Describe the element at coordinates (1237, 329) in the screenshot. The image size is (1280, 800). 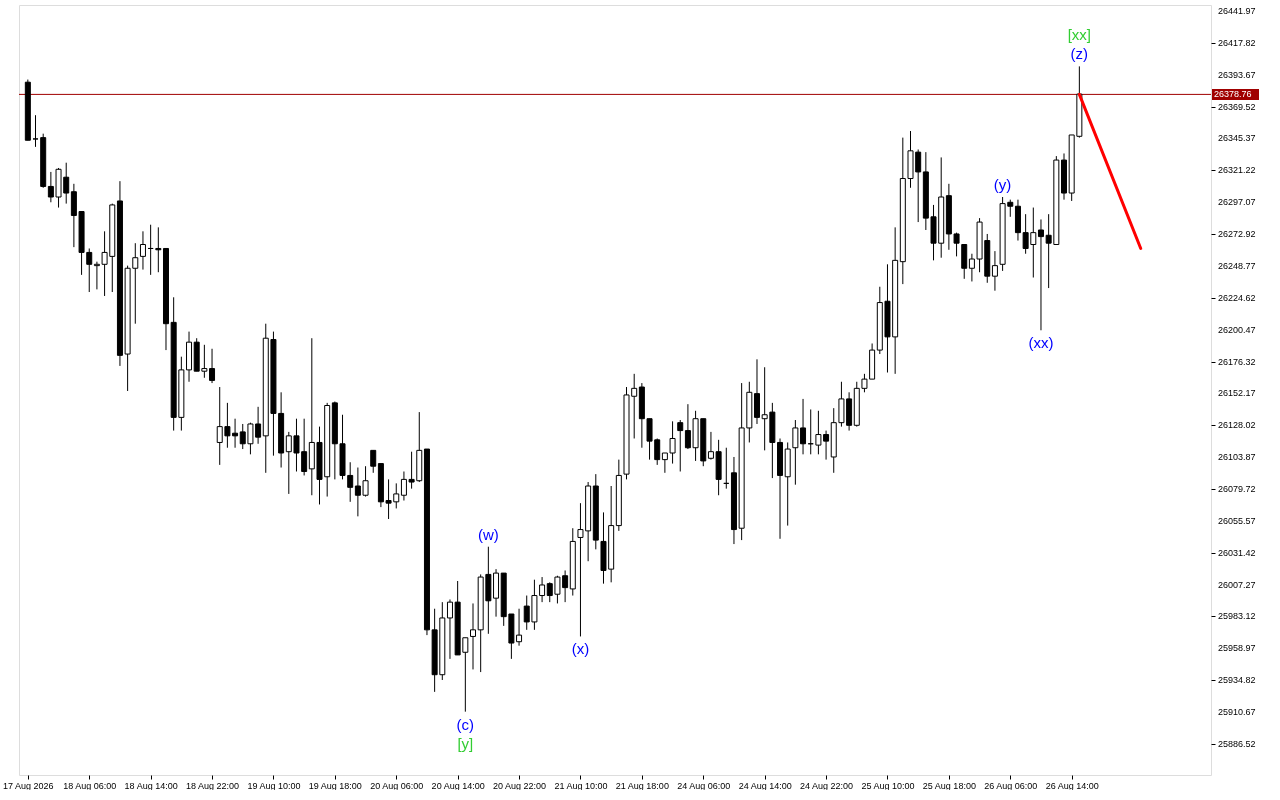
I see `y-tick-label: 26200.47` at that location.